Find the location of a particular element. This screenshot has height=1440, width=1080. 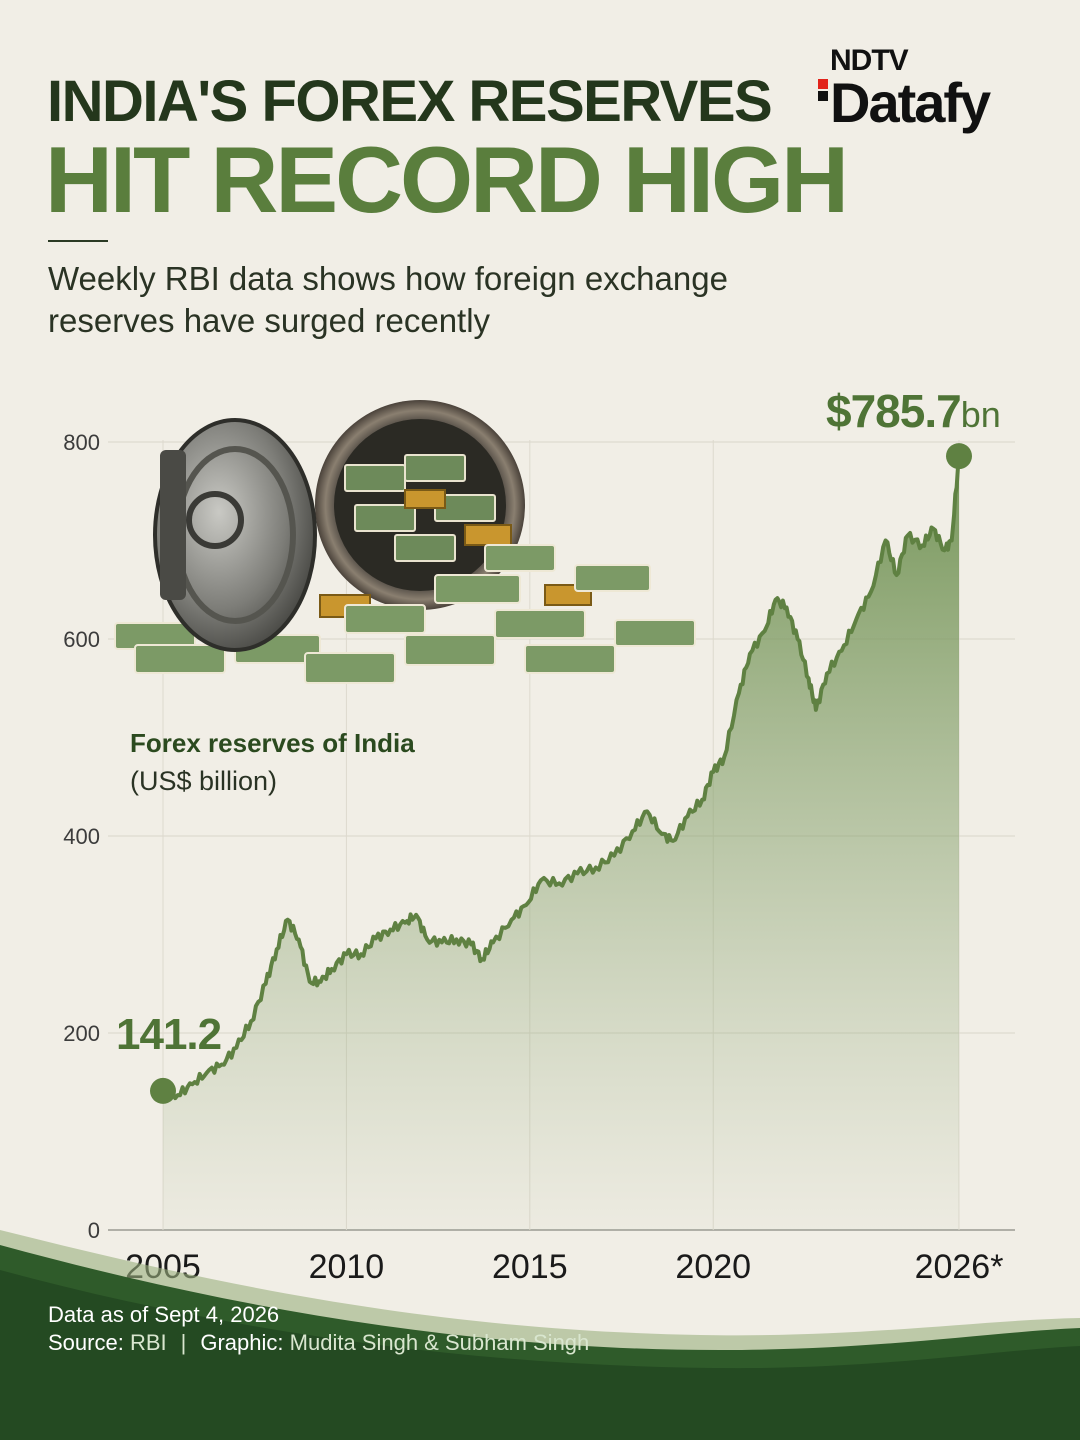

footer-wave-decoration is located at coordinates (540, 1335).